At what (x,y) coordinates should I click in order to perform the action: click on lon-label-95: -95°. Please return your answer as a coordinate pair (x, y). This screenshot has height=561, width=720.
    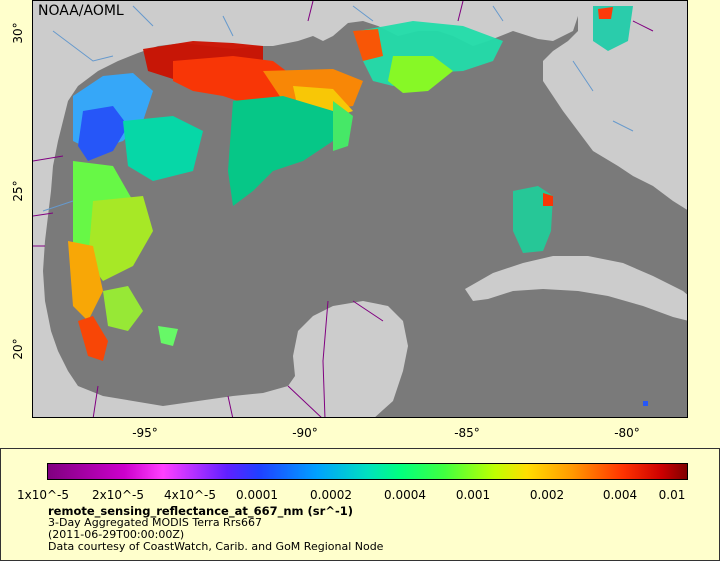
    Looking at the image, I should click on (145, 433).